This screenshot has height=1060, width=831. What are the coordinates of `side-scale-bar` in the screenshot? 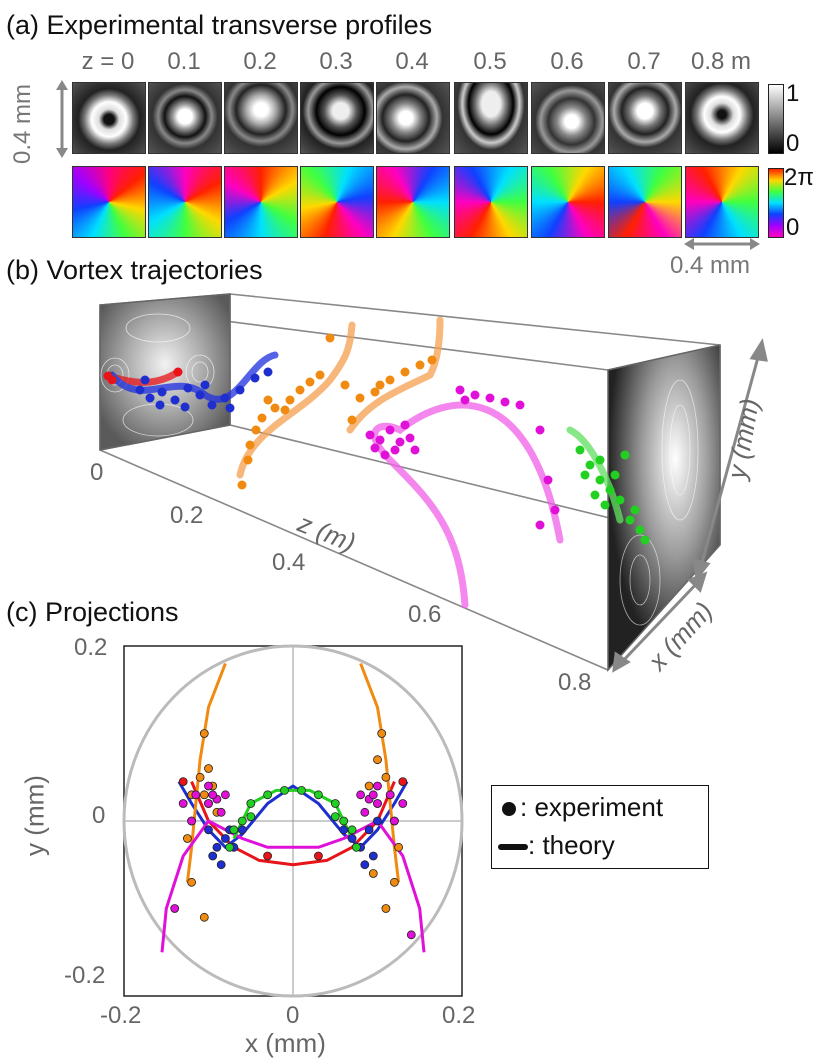 It's located at (62, 119).